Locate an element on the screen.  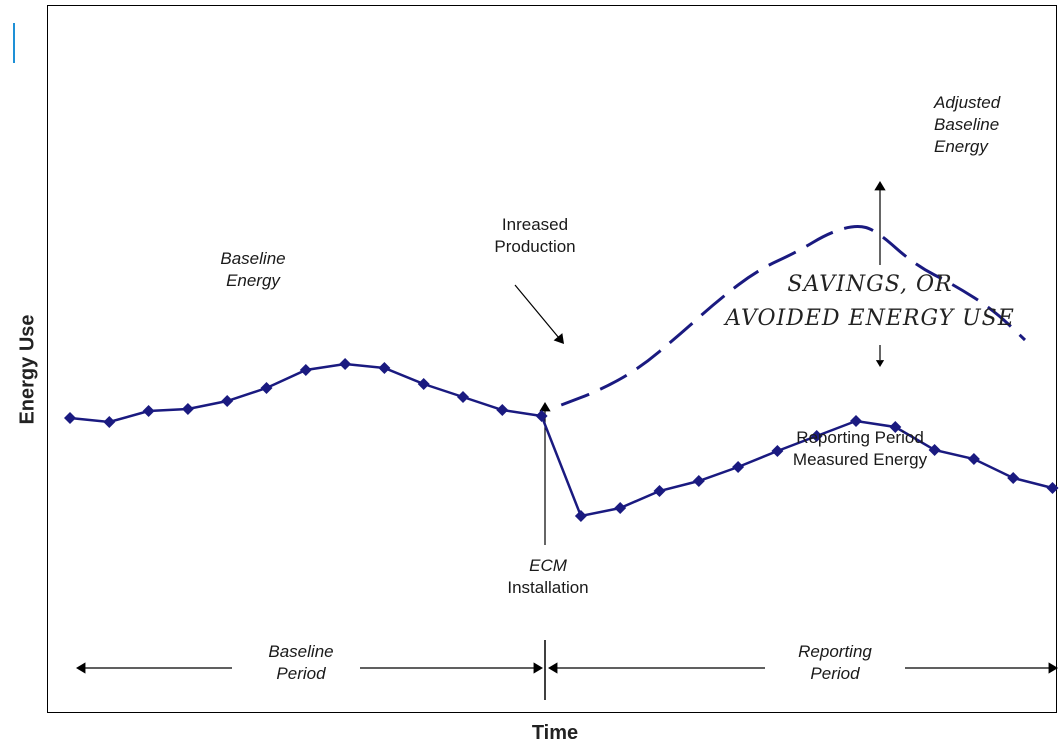
reporting-period-label: Reporting Period is located at coordinates (835, 662).